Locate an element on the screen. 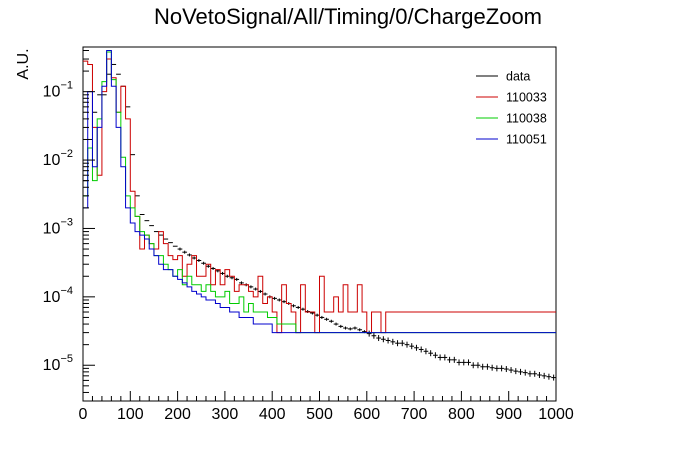 The height and width of the screenshot is (472, 696). x-tick-label: 700 is located at coordinates (414, 414).